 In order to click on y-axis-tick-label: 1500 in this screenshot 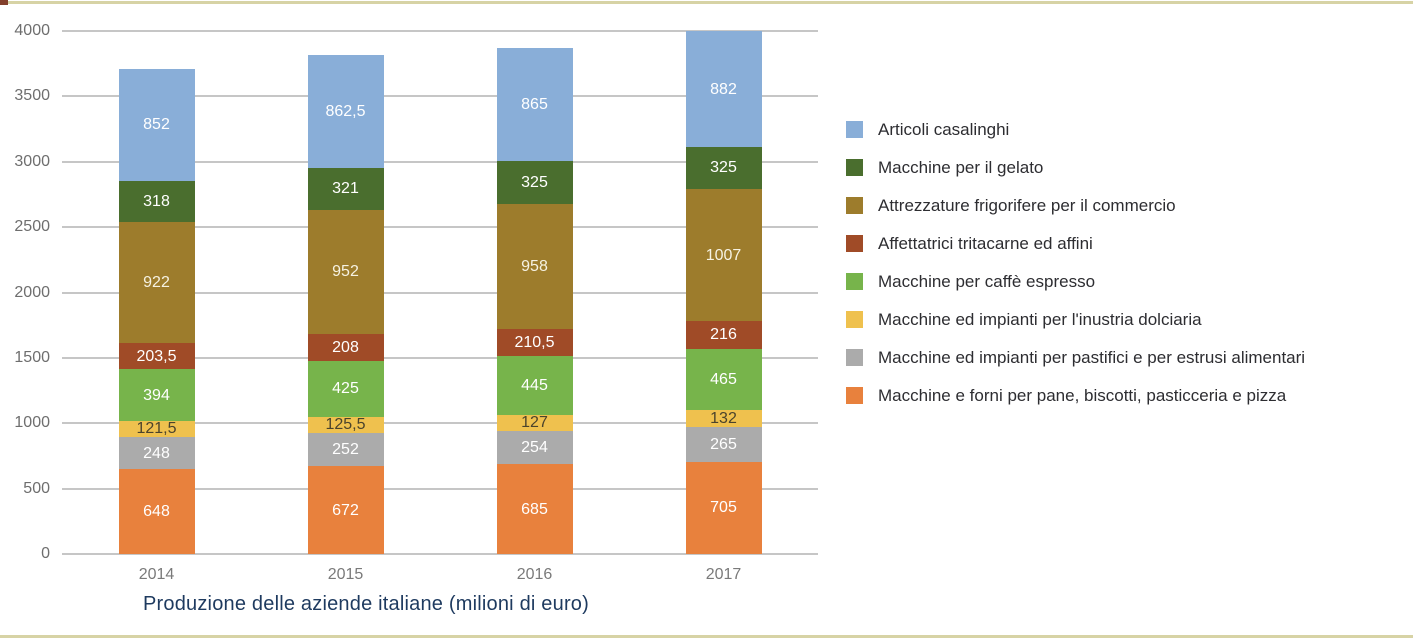, I will do `click(32, 357)`.